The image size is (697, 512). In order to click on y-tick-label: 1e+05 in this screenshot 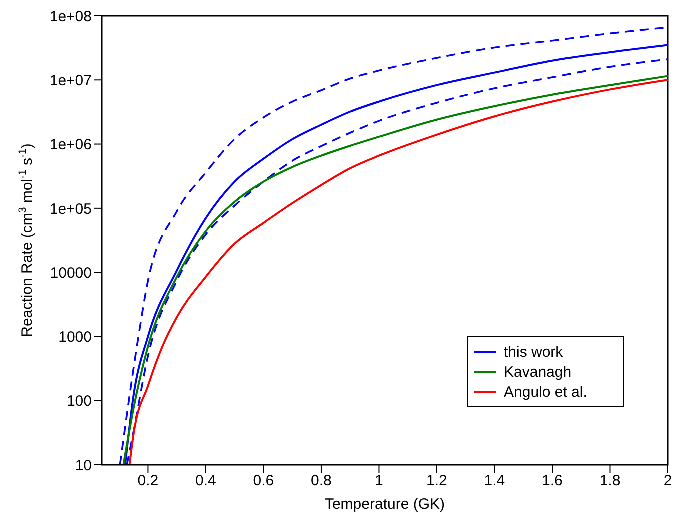, I will do `click(71, 209)`.